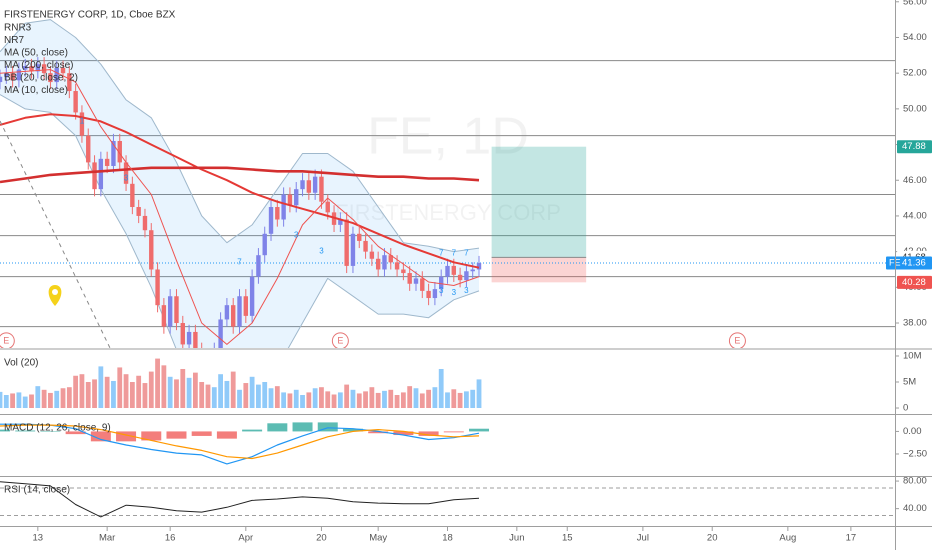 The height and width of the screenshot is (550, 932). I want to click on x-tick-label: Jun, so click(516, 538).